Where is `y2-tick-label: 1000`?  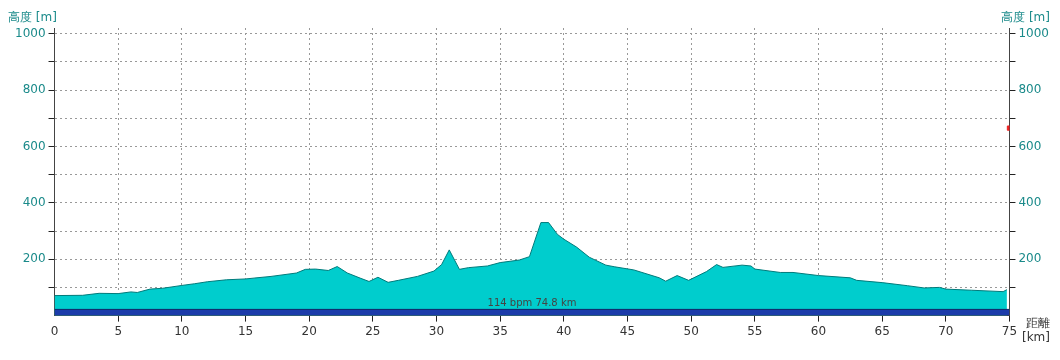 y2-tick-label: 1000 is located at coordinates (1034, 32).